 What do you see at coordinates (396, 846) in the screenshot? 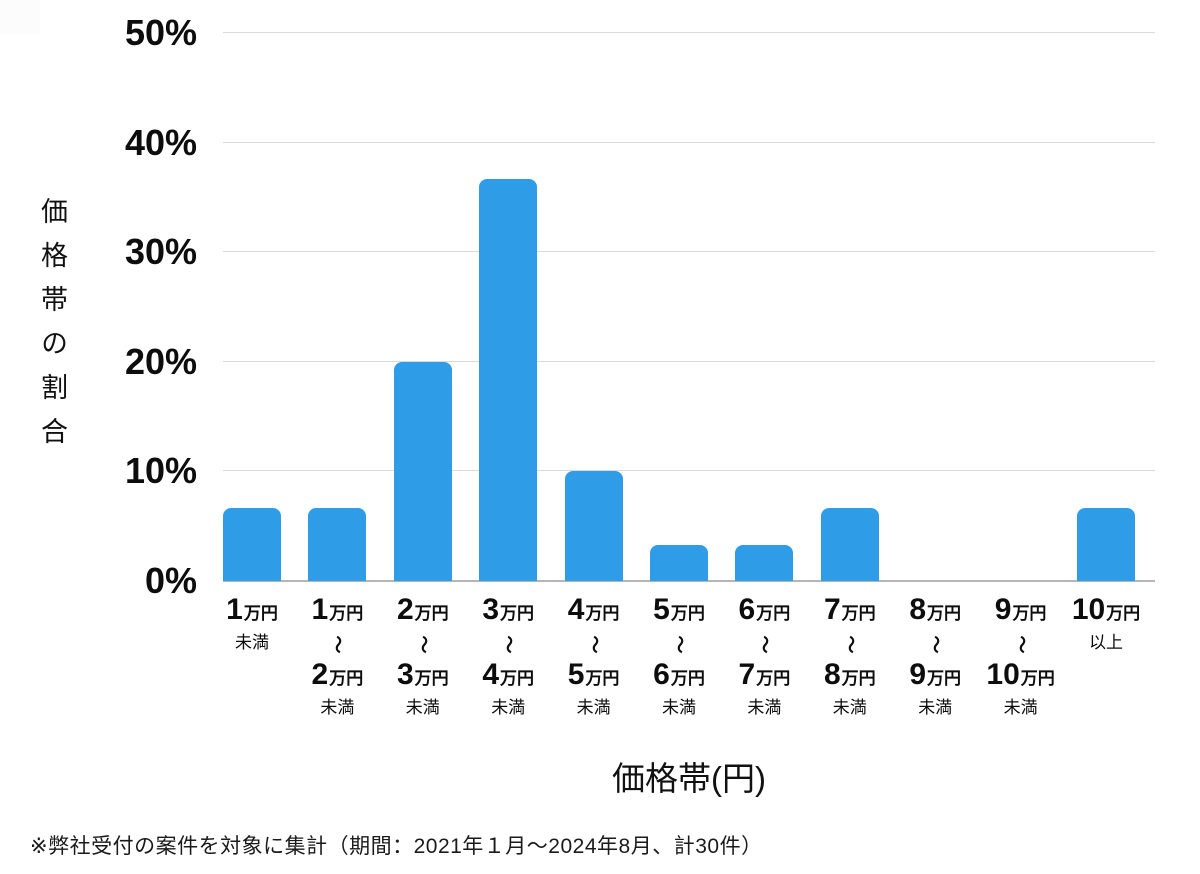
I see `footnote: ※弊社受付の案件を対象に集計（期間：2021年１月〜2024年8月、計30件）` at bounding box center [396, 846].